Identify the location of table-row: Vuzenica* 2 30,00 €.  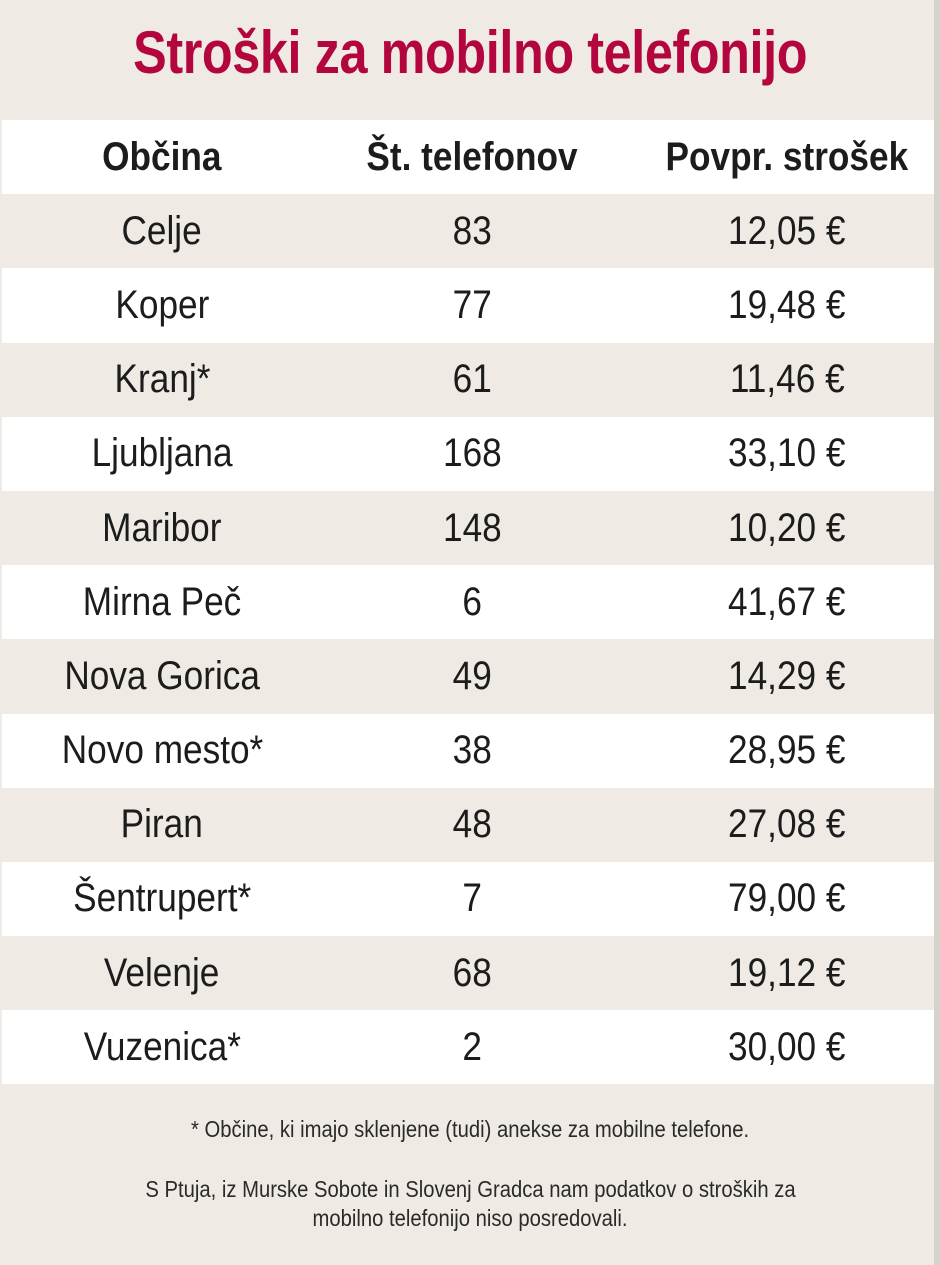
(468, 1047).